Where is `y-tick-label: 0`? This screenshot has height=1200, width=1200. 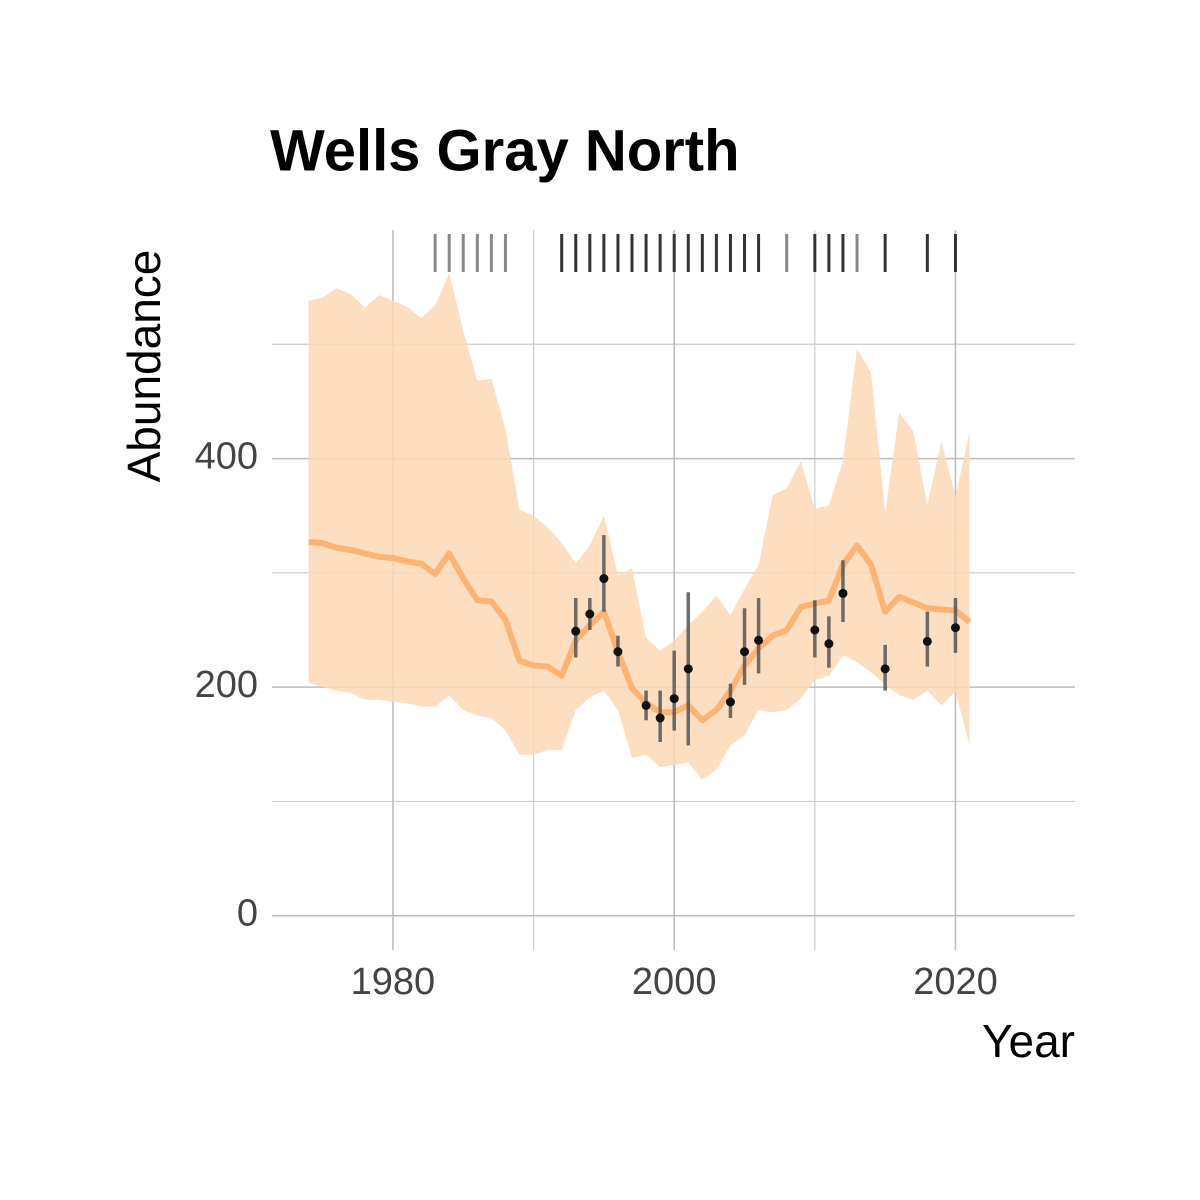 y-tick-label: 0 is located at coordinates (247, 914).